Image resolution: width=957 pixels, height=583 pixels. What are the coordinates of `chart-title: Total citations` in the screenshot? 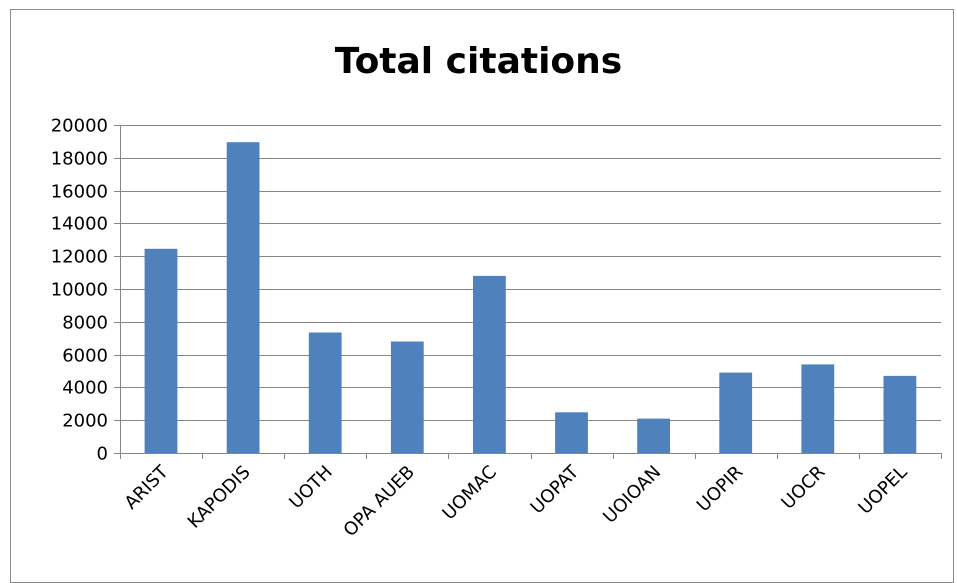 It's located at (478, 61).